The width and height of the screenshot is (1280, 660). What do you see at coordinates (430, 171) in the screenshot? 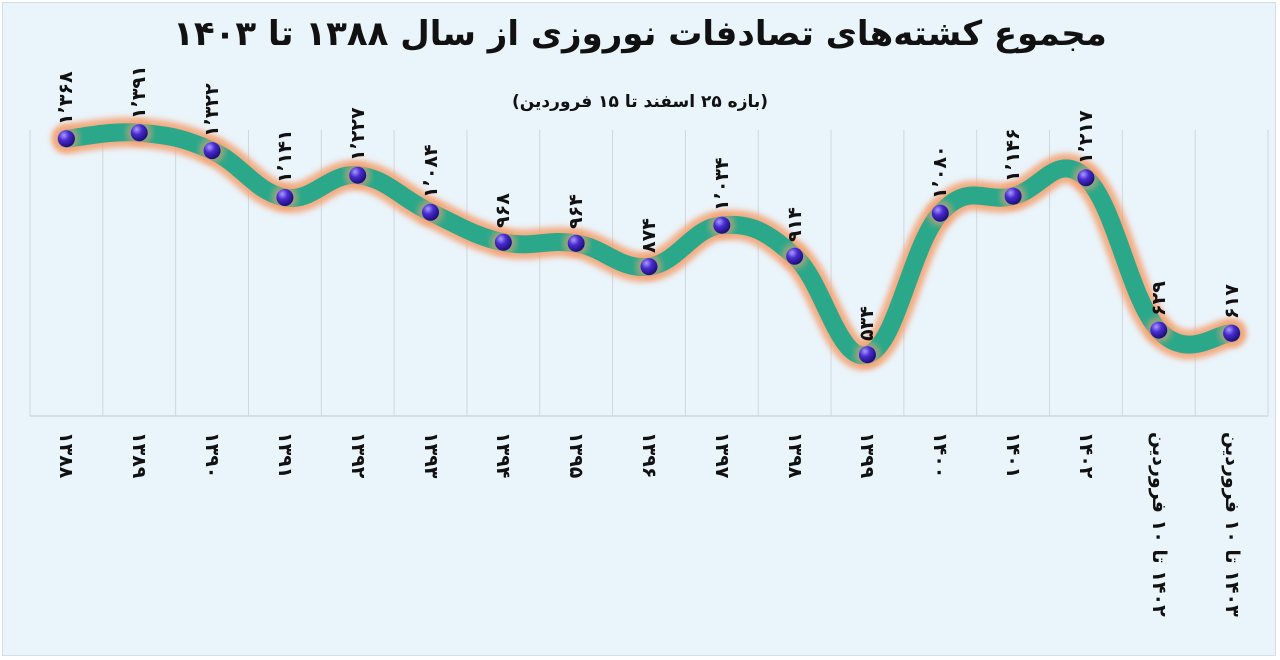
I see `data-label: ۱٬۰۸۴` at bounding box center [430, 171].